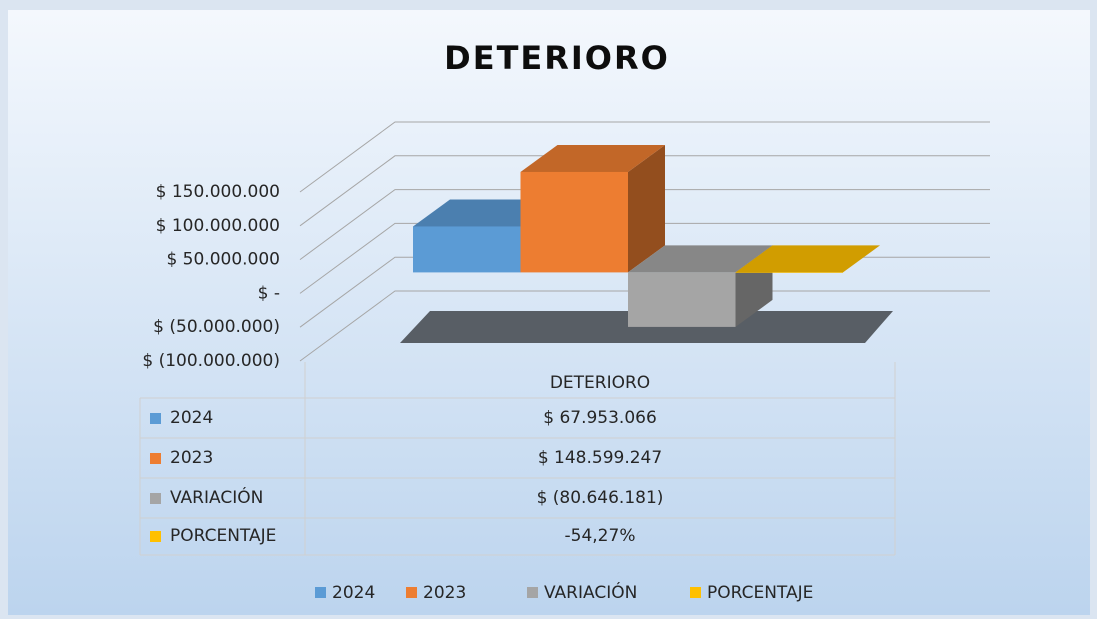 This screenshot has width=1097, height=623. Describe the element at coordinates (646, 208) in the screenshot. I see `bar-side` at that location.